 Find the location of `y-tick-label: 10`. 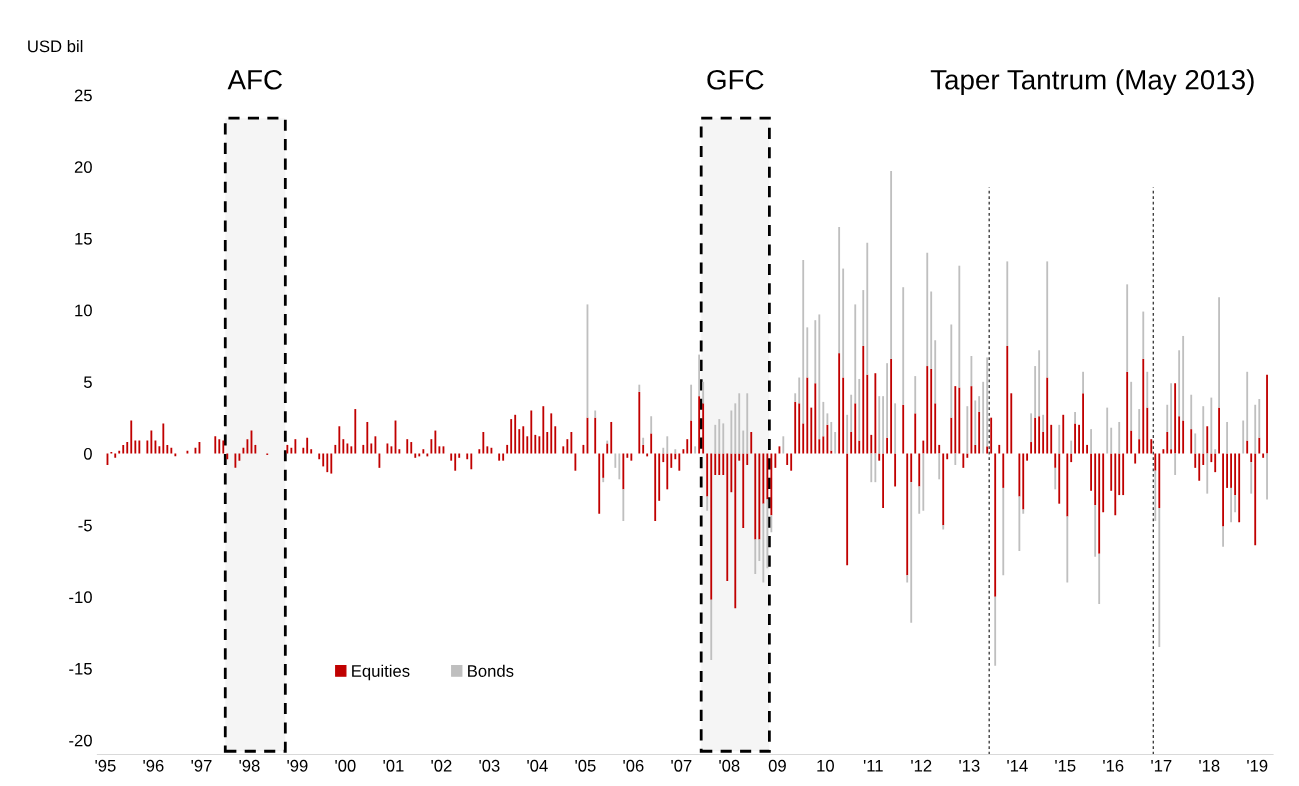

y-tick-label: 10 is located at coordinates (83, 310).